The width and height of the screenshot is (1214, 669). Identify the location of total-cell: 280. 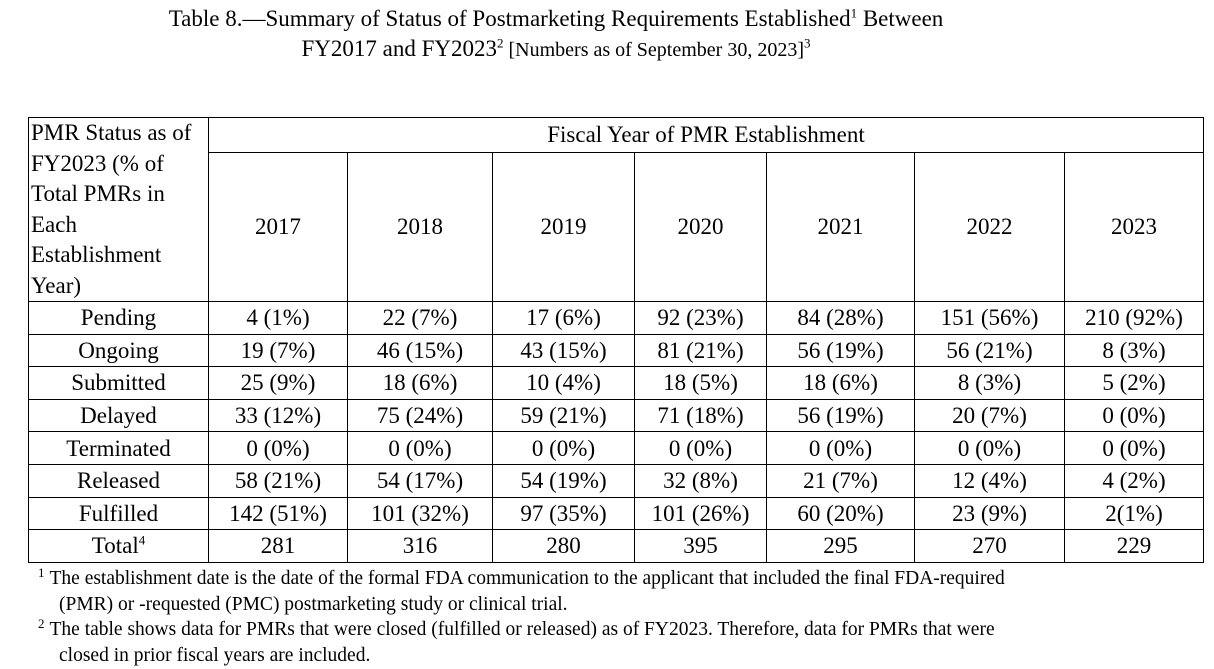
(563, 546).